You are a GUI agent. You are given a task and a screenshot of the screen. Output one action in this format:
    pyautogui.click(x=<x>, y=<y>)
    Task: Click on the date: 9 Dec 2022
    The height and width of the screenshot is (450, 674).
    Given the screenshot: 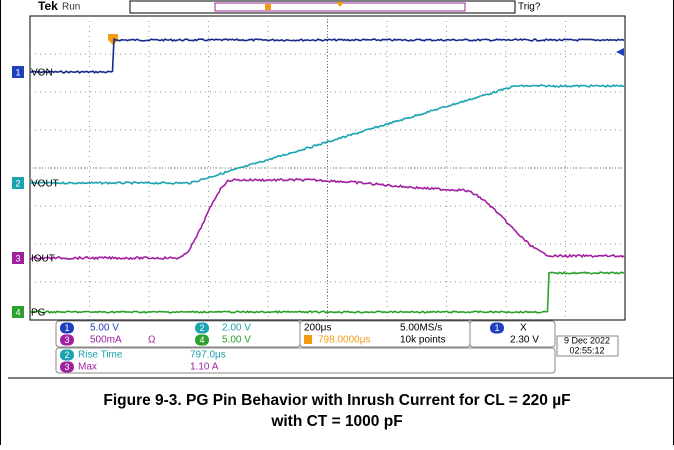 What is the action you would take?
    pyautogui.click(x=587, y=340)
    